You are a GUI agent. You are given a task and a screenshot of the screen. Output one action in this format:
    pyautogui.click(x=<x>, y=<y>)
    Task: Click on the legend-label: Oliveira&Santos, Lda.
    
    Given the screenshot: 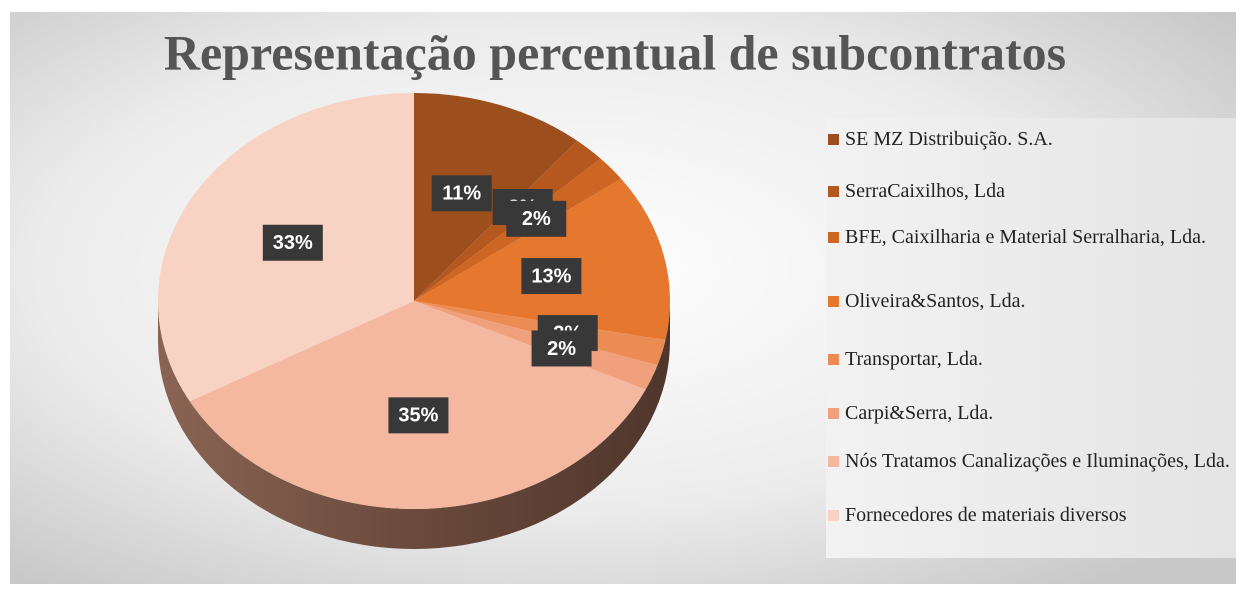 What is the action you would take?
    pyautogui.click(x=935, y=301)
    